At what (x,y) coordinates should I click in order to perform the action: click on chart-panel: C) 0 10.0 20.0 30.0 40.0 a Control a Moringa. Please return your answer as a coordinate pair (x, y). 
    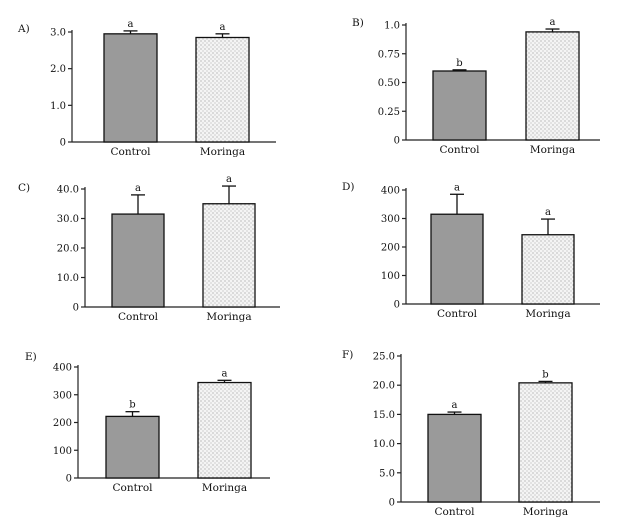
    Looking at the image, I should click on (149, 248).